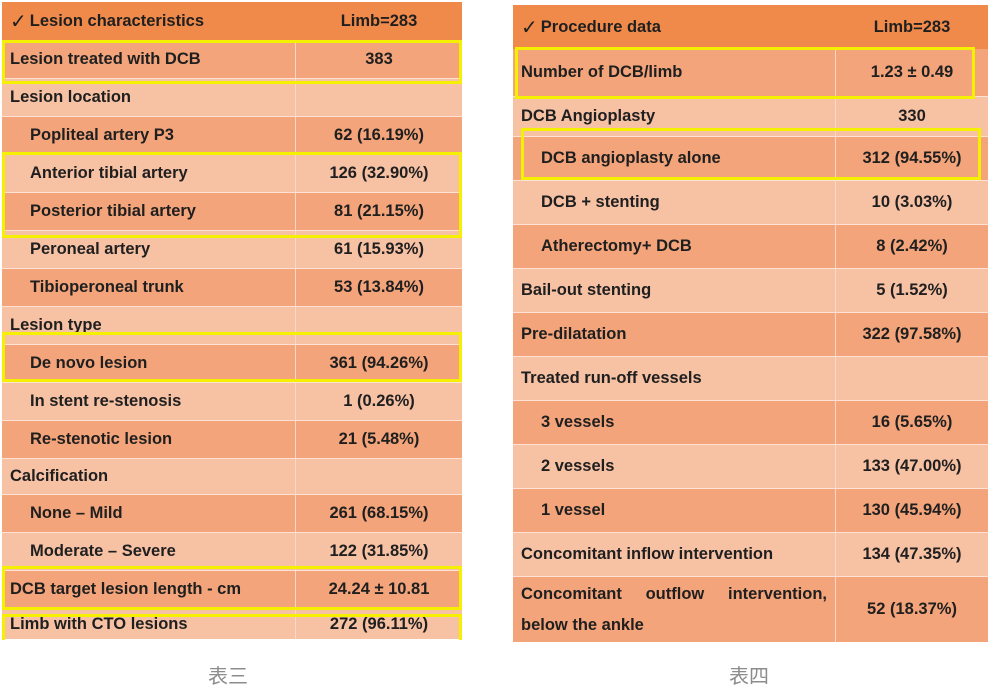 This screenshot has width=991, height=689. I want to click on table-row: De novo lesion 361 (94.26%), so click(232, 364).